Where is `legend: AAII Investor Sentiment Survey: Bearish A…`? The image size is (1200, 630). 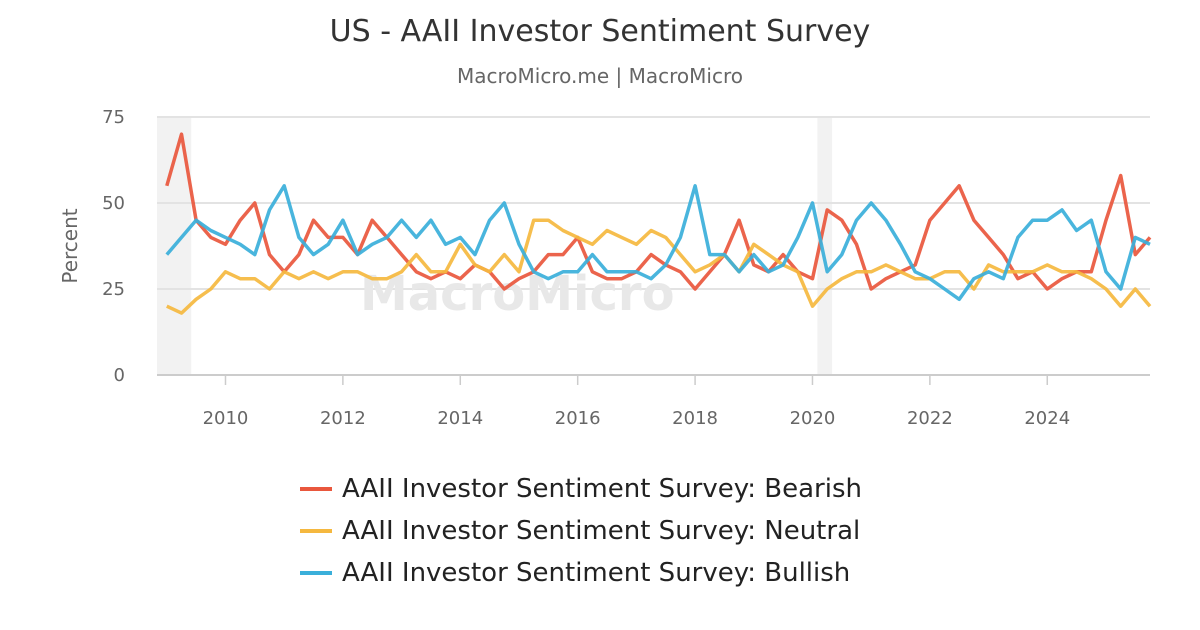
legend: AAII Investor Sentiment Survey: Bearish A… is located at coordinates (581, 531).